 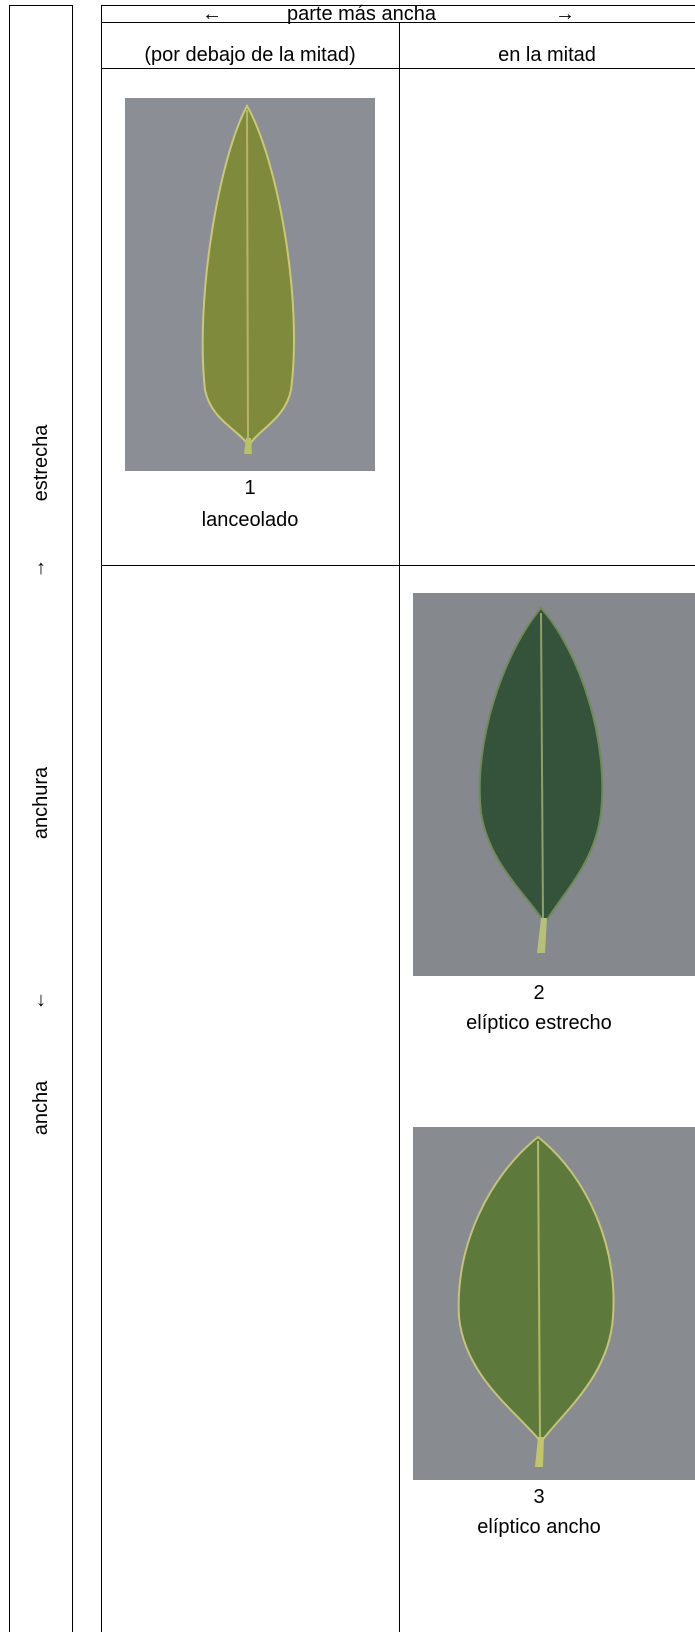 I want to click on side-arrow: ↑, so click(x=41, y=568).